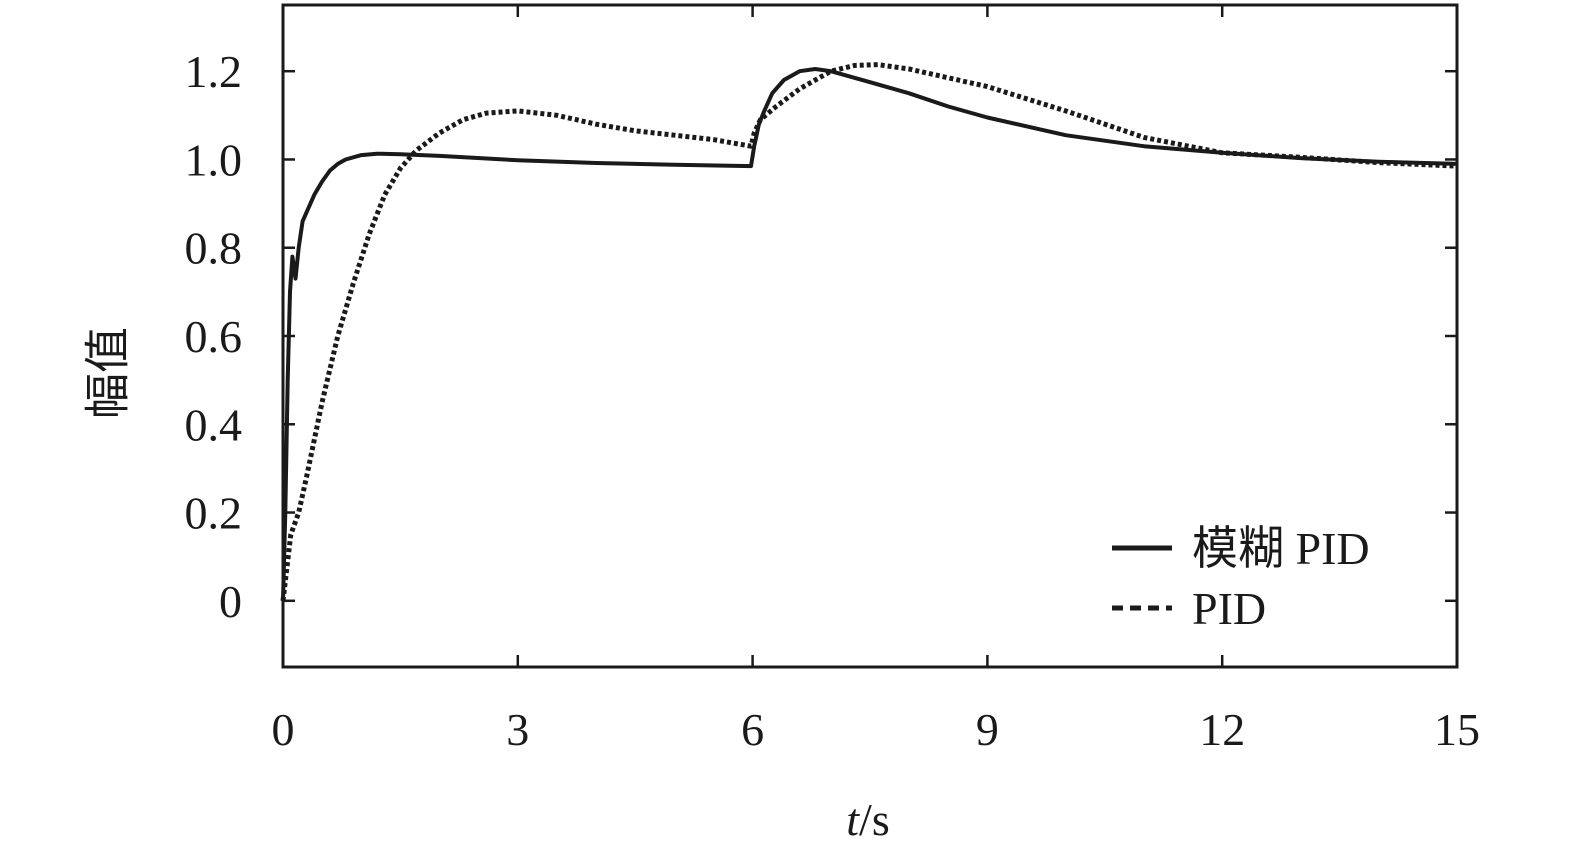  Describe the element at coordinates (214, 336) in the screenshot. I see `y-tick-label: 0.6` at that location.